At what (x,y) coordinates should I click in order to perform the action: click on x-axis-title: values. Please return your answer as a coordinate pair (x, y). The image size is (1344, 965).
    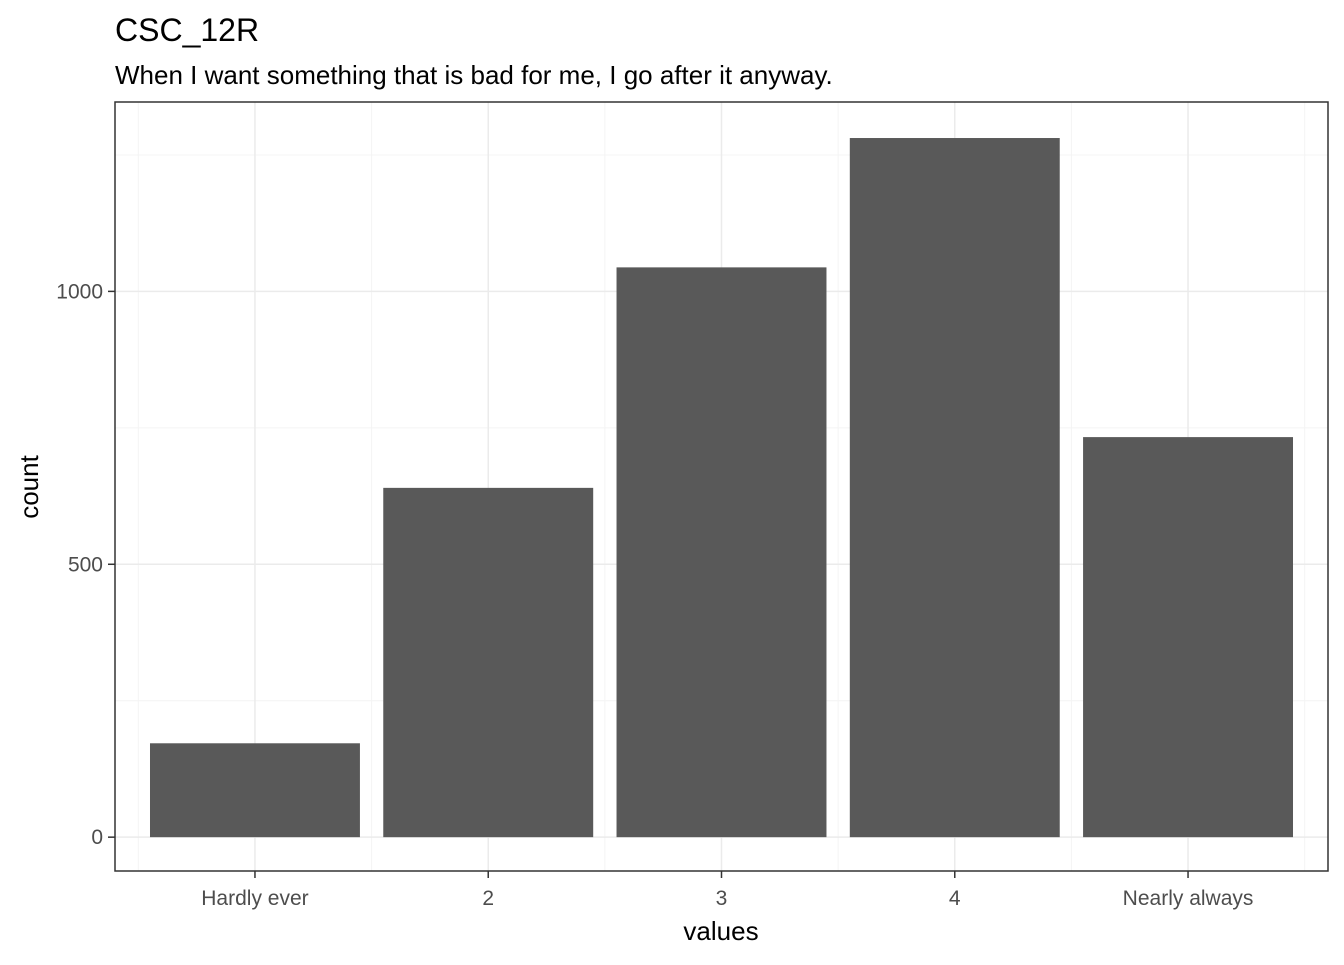
    Looking at the image, I should click on (720, 931).